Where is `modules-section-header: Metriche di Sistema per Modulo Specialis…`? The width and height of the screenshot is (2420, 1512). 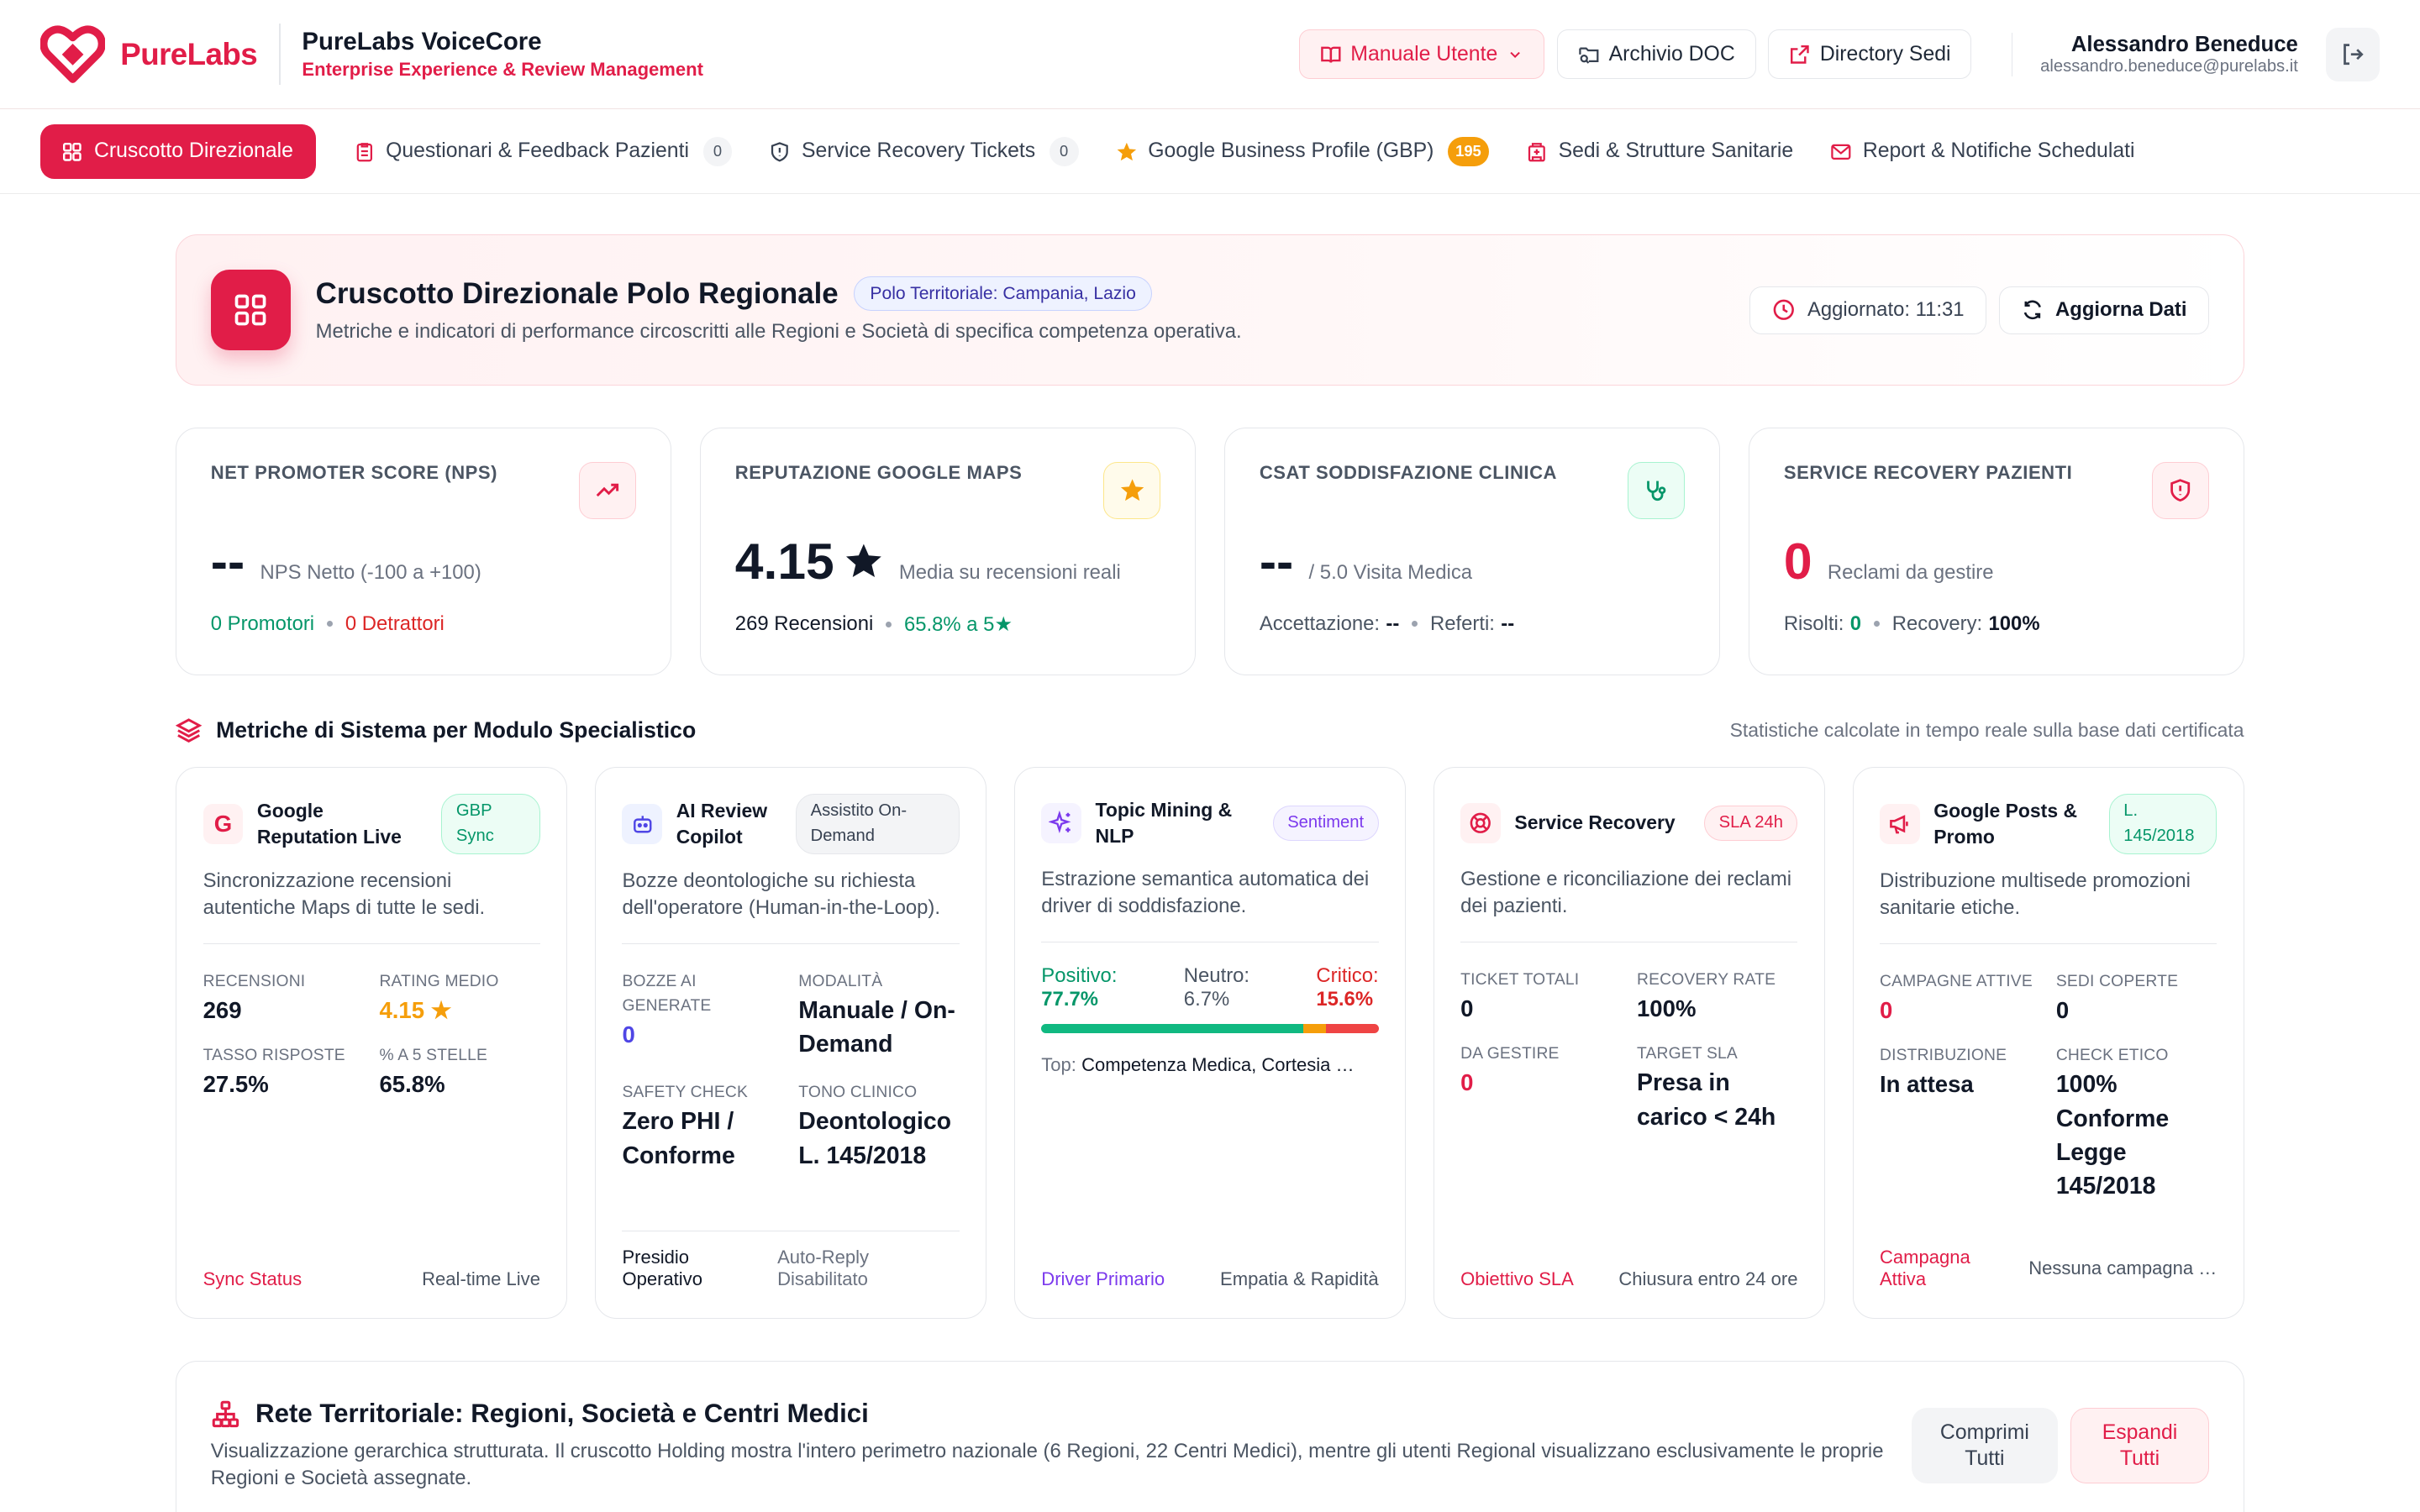
modules-section-header: Metriche di Sistema per Modulo Specialis… is located at coordinates (1210, 730).